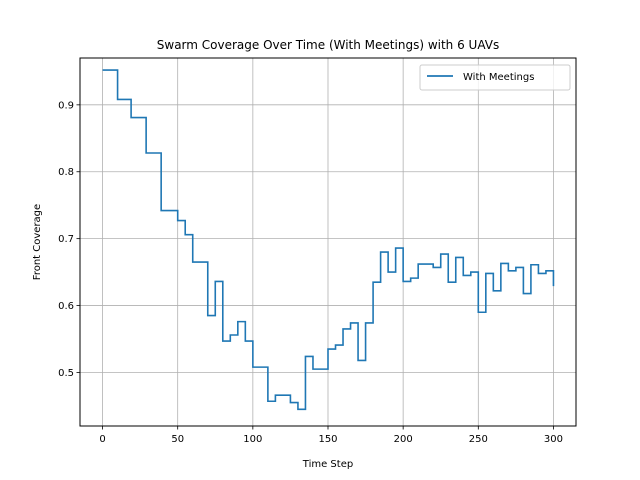  What do you see at coordinates (66, 306) in the screenshot?
I see `y-tick-label: 0.6` at bounding box center [66, 306].